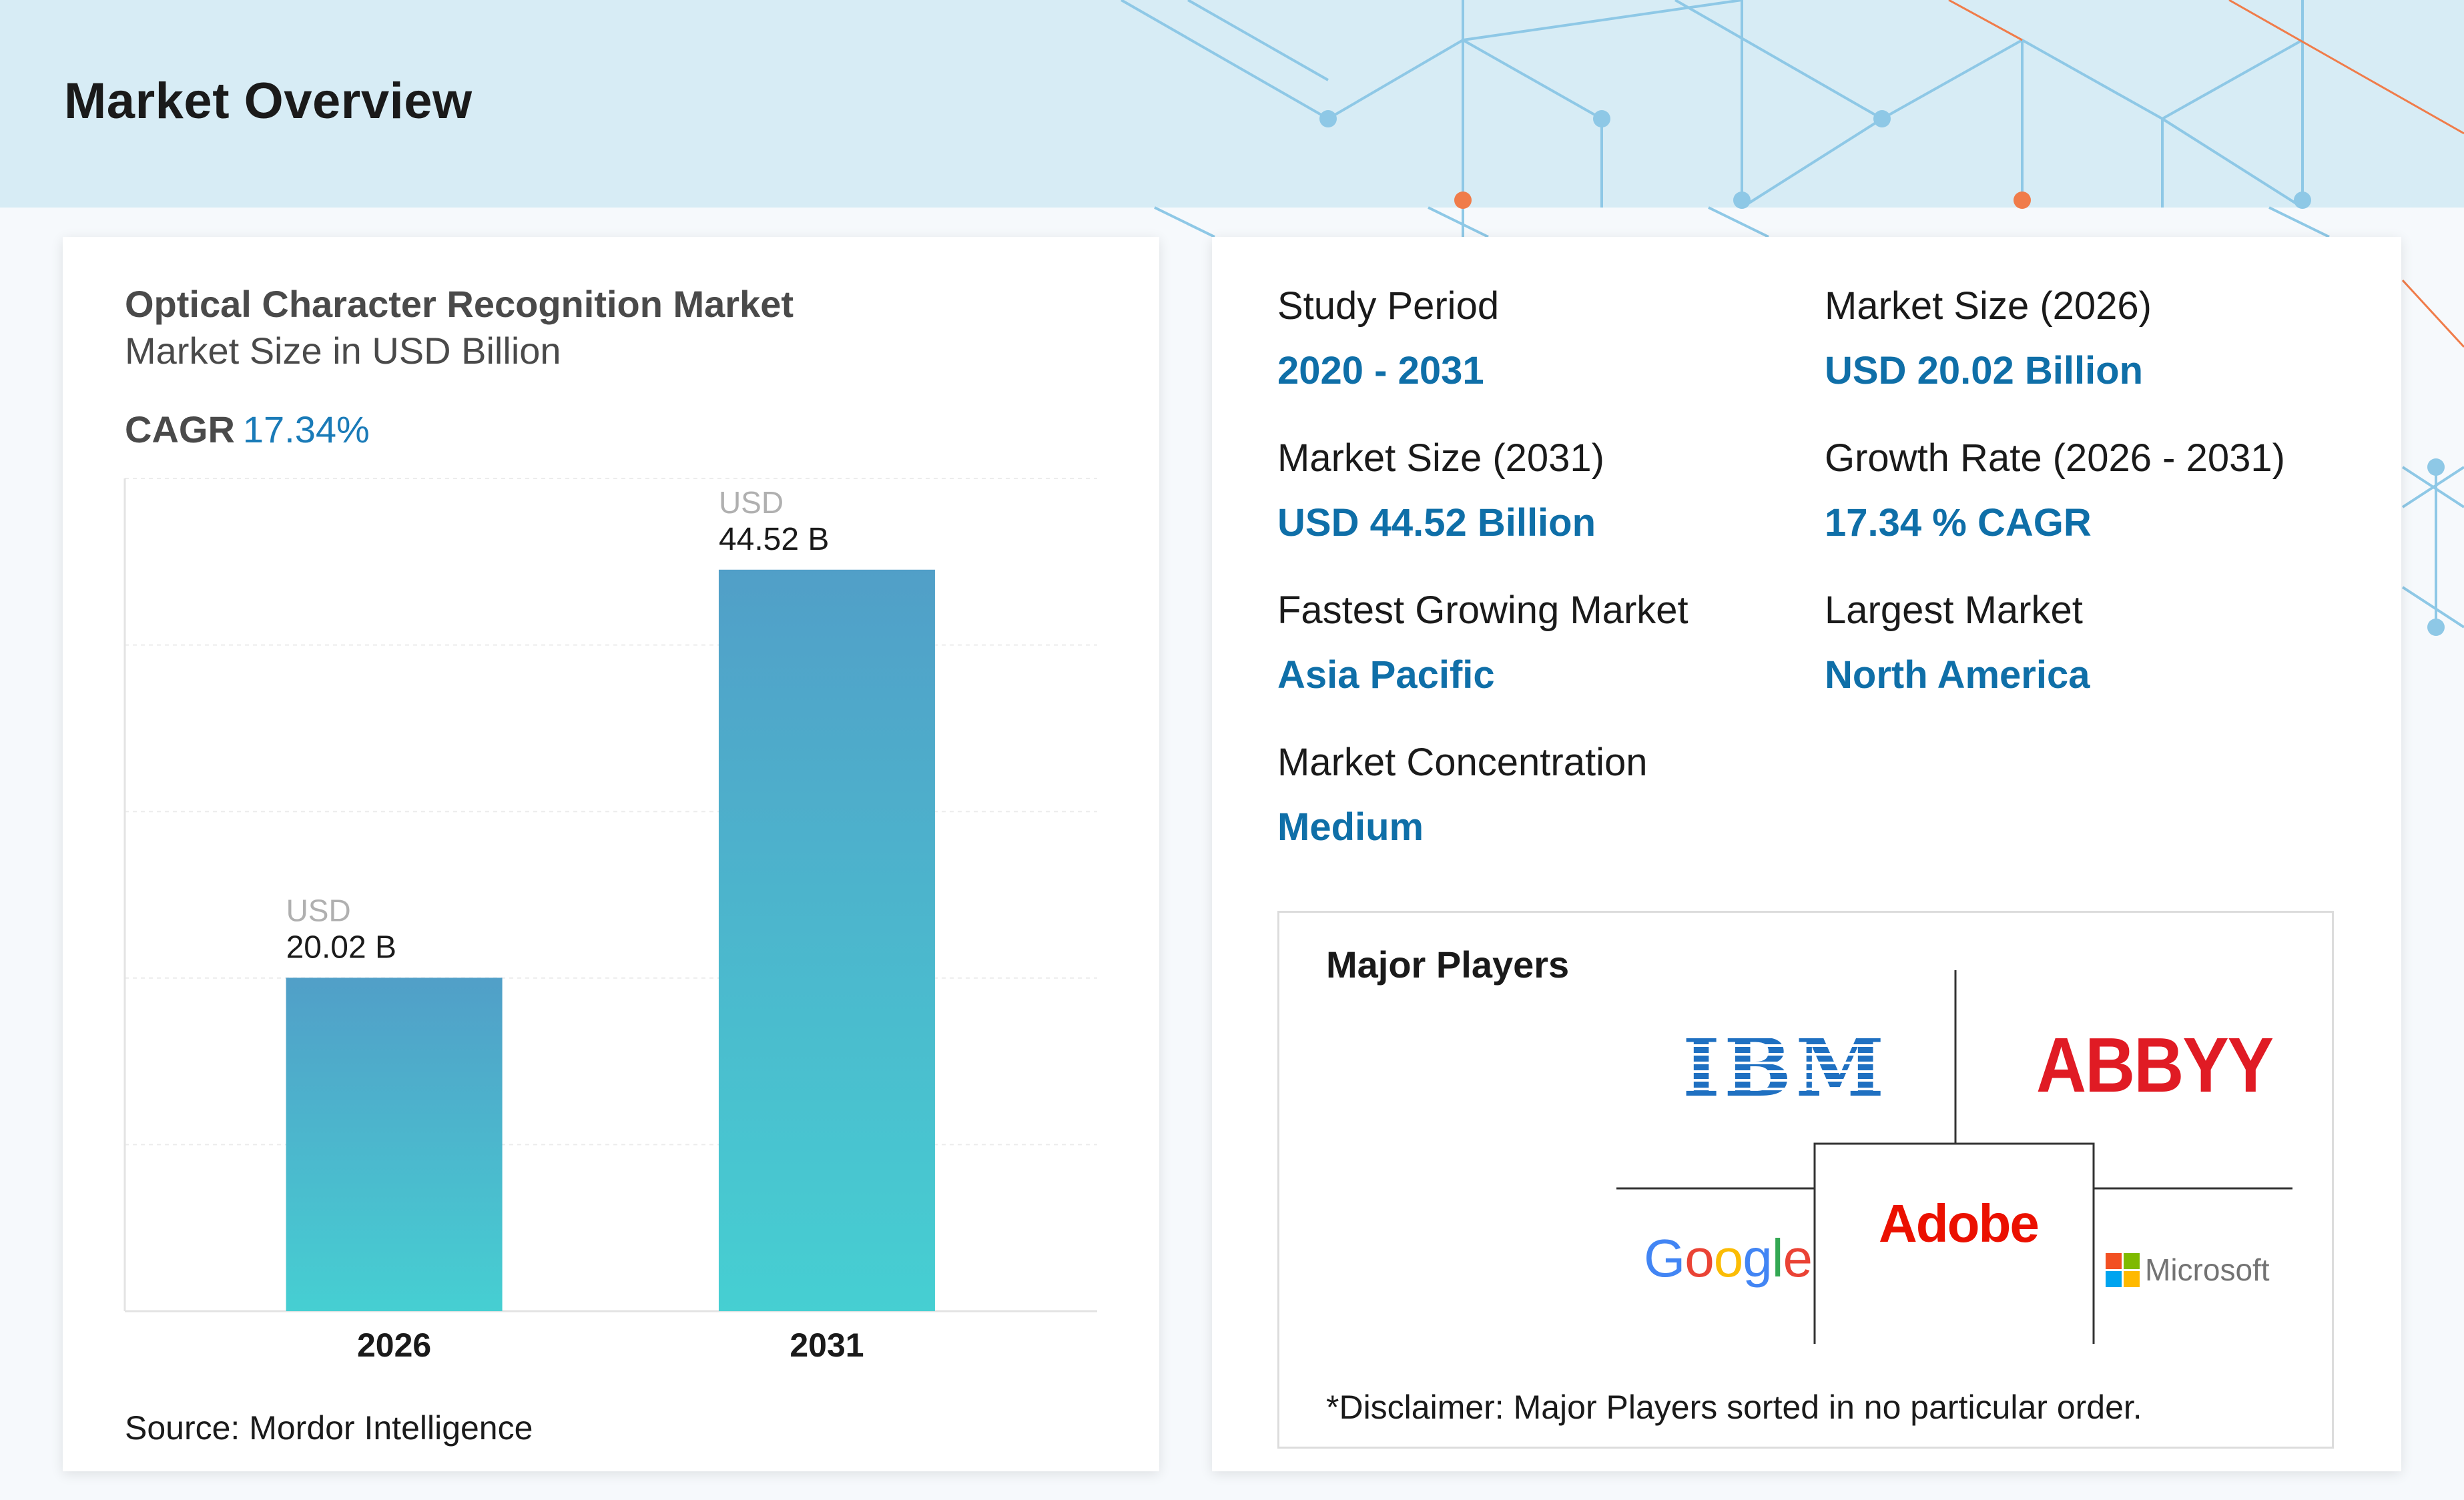 Image resolution: width=2464 pixels, height=1500 pixels. What do you see at coordinates (1958, 675) in the screenshot?
I see `stat-value: North America` at bounding box center [1958, 675].